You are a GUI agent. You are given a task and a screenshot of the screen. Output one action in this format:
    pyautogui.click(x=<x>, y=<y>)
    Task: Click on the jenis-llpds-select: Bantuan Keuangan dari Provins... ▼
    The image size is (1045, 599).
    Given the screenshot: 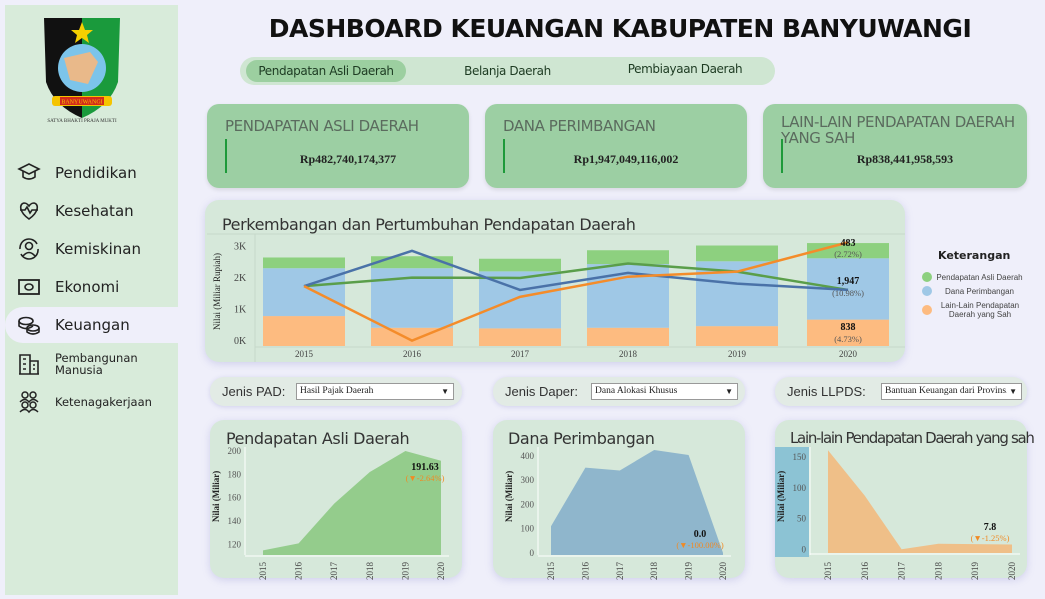 What is the action you would take?
    pyautogui.click(x=951, y=391)
    